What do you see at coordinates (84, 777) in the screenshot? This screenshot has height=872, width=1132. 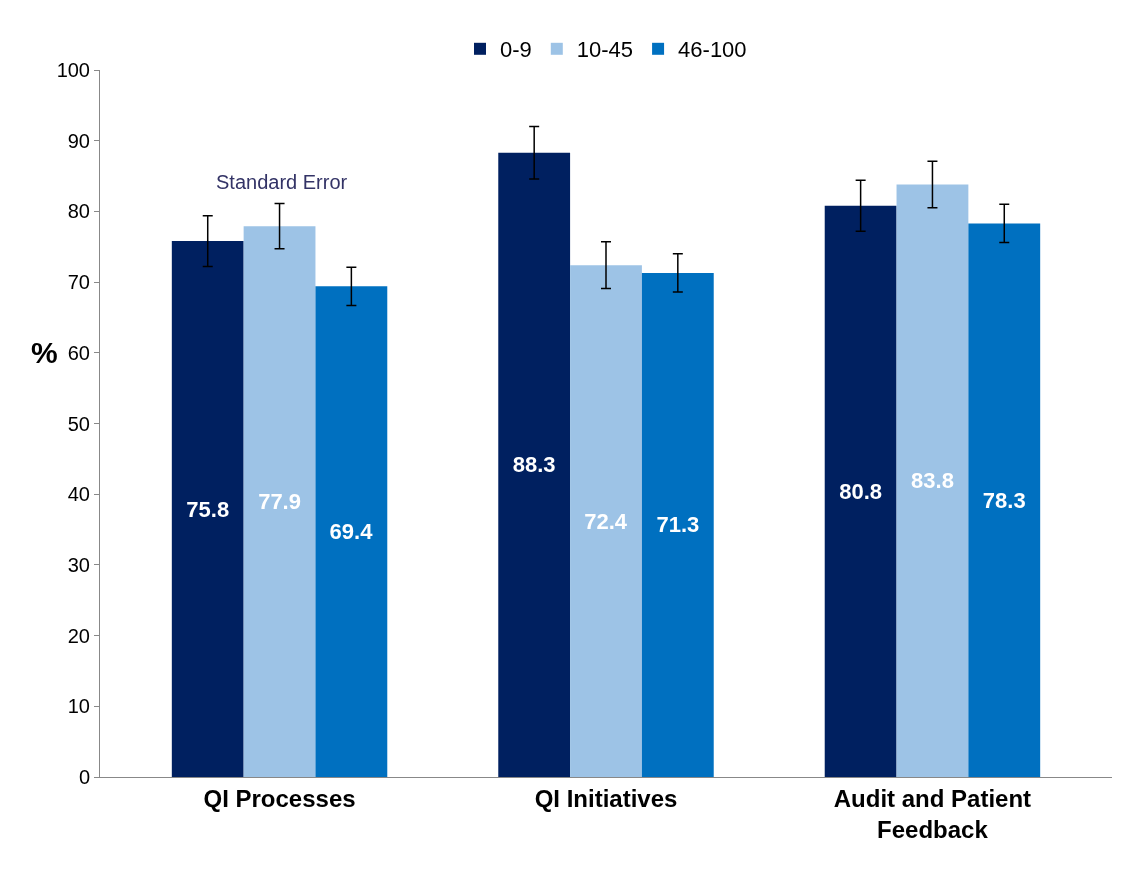 I see `y-tick-label: 0` at bounding box center [84, 777].